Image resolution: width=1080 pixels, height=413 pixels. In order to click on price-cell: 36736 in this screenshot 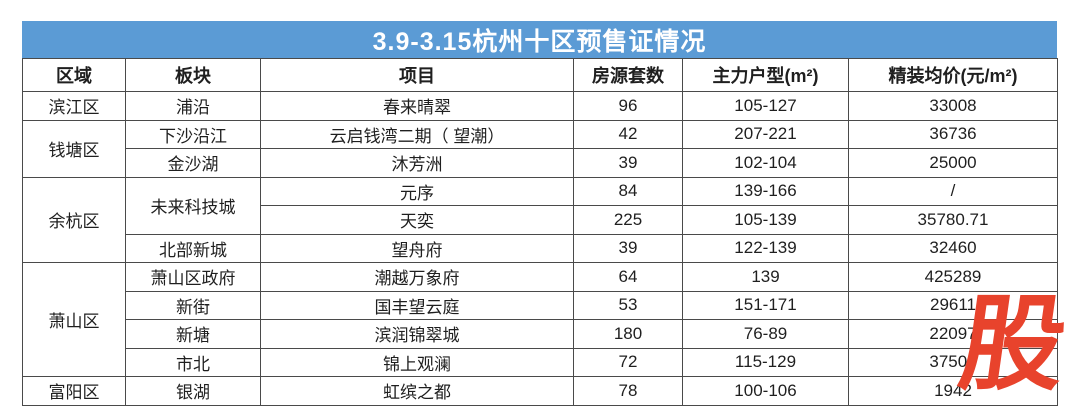, I will do `click(953, 134)`.